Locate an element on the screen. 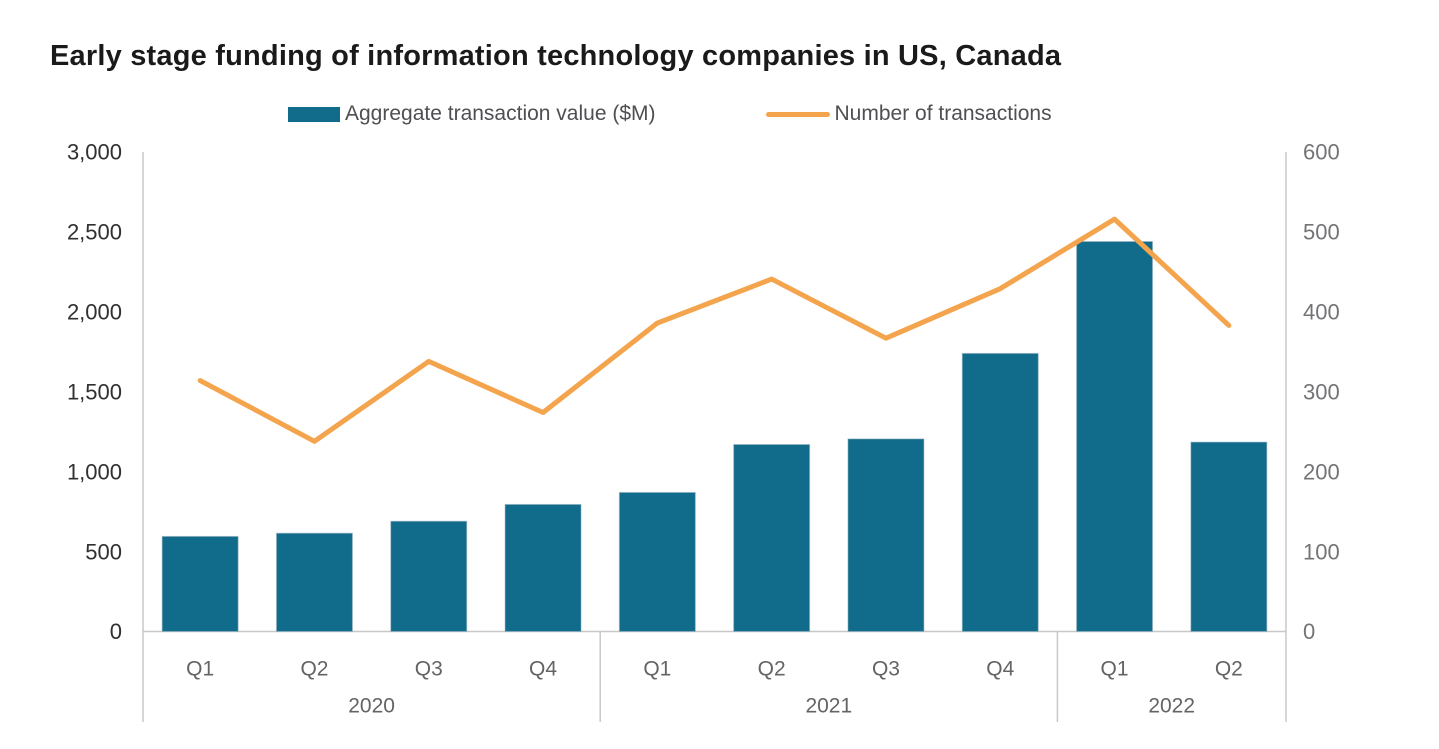 The width and height of the screenshot is (1439, 749). bar-swatch-icon is located at coordinates (314, 114).